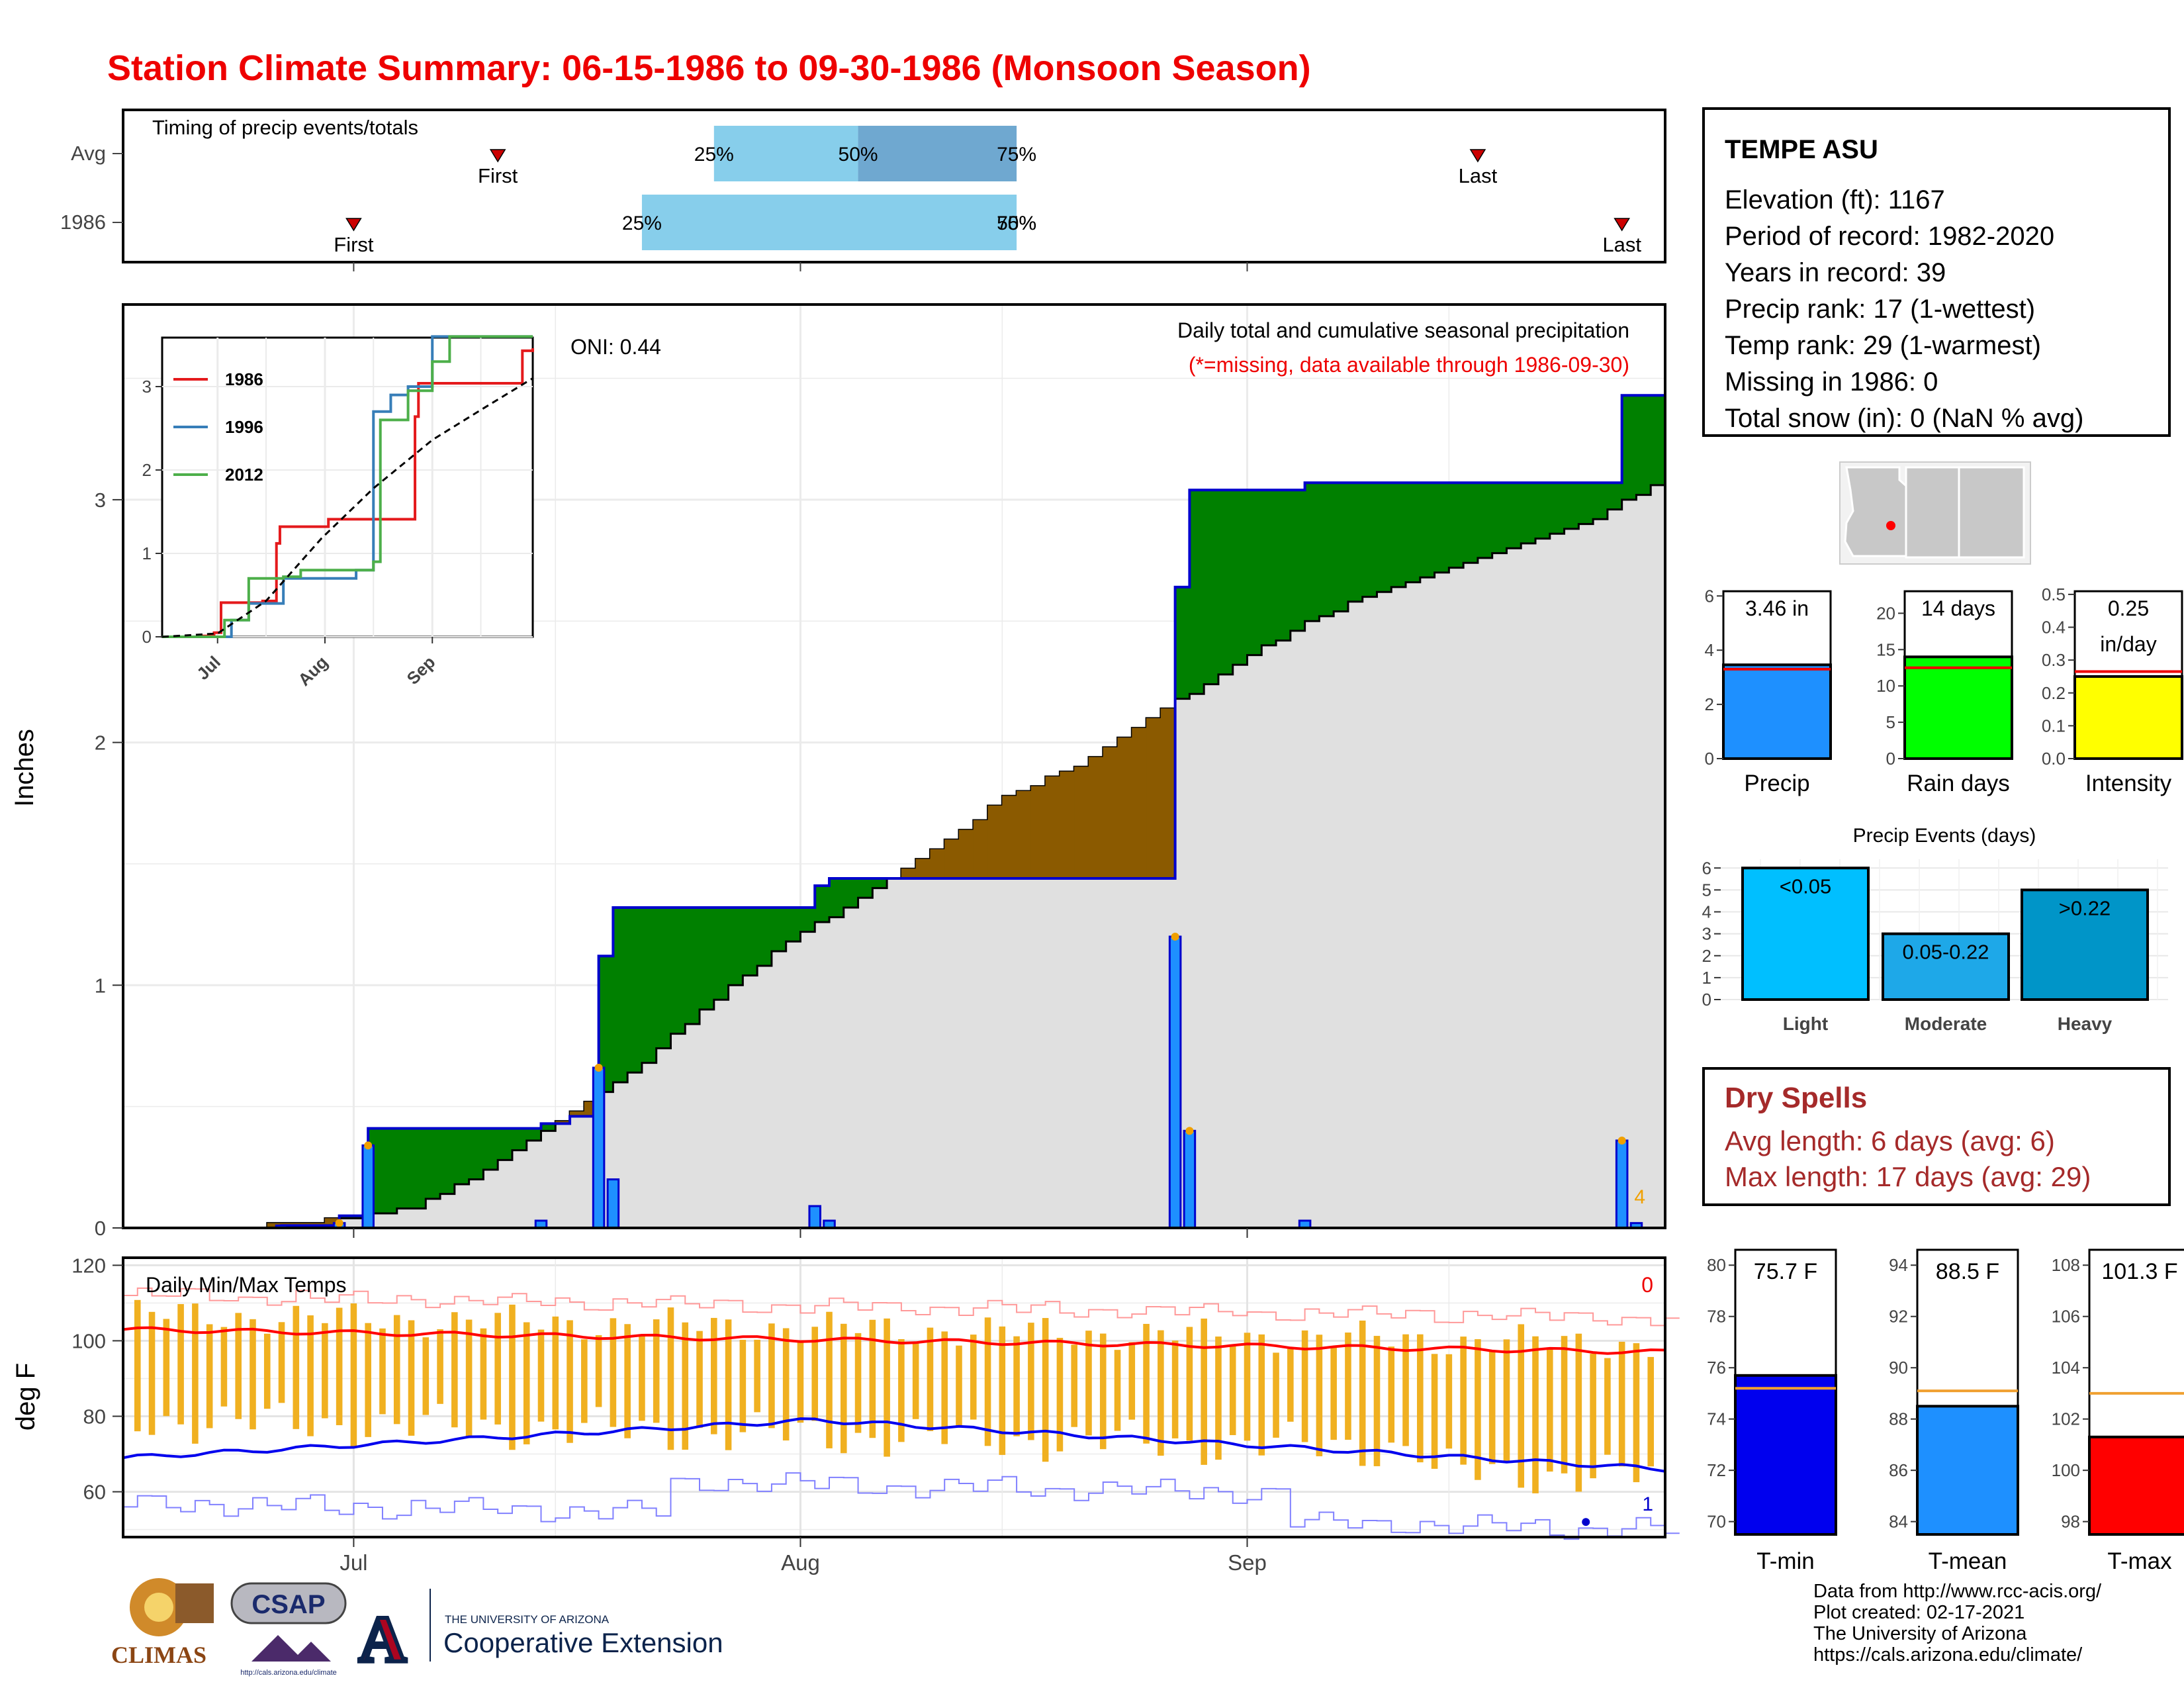 Image resolution: width=2184 pixels, height=1688 pixels. Describe the element at coordinates (2054, 725) in the screenshot. I see `mini-bar-ytick-label: 0.1` at that location.